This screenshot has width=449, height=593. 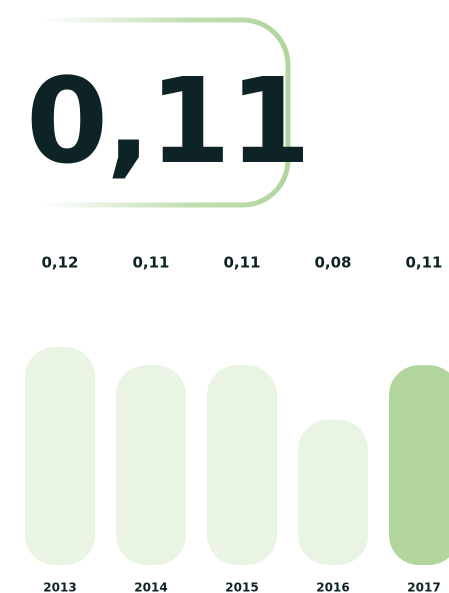 What do you see at coordinates (167, 121) in the screenshot?
I see `headline: 0,11` at bounding box center [167, 121].